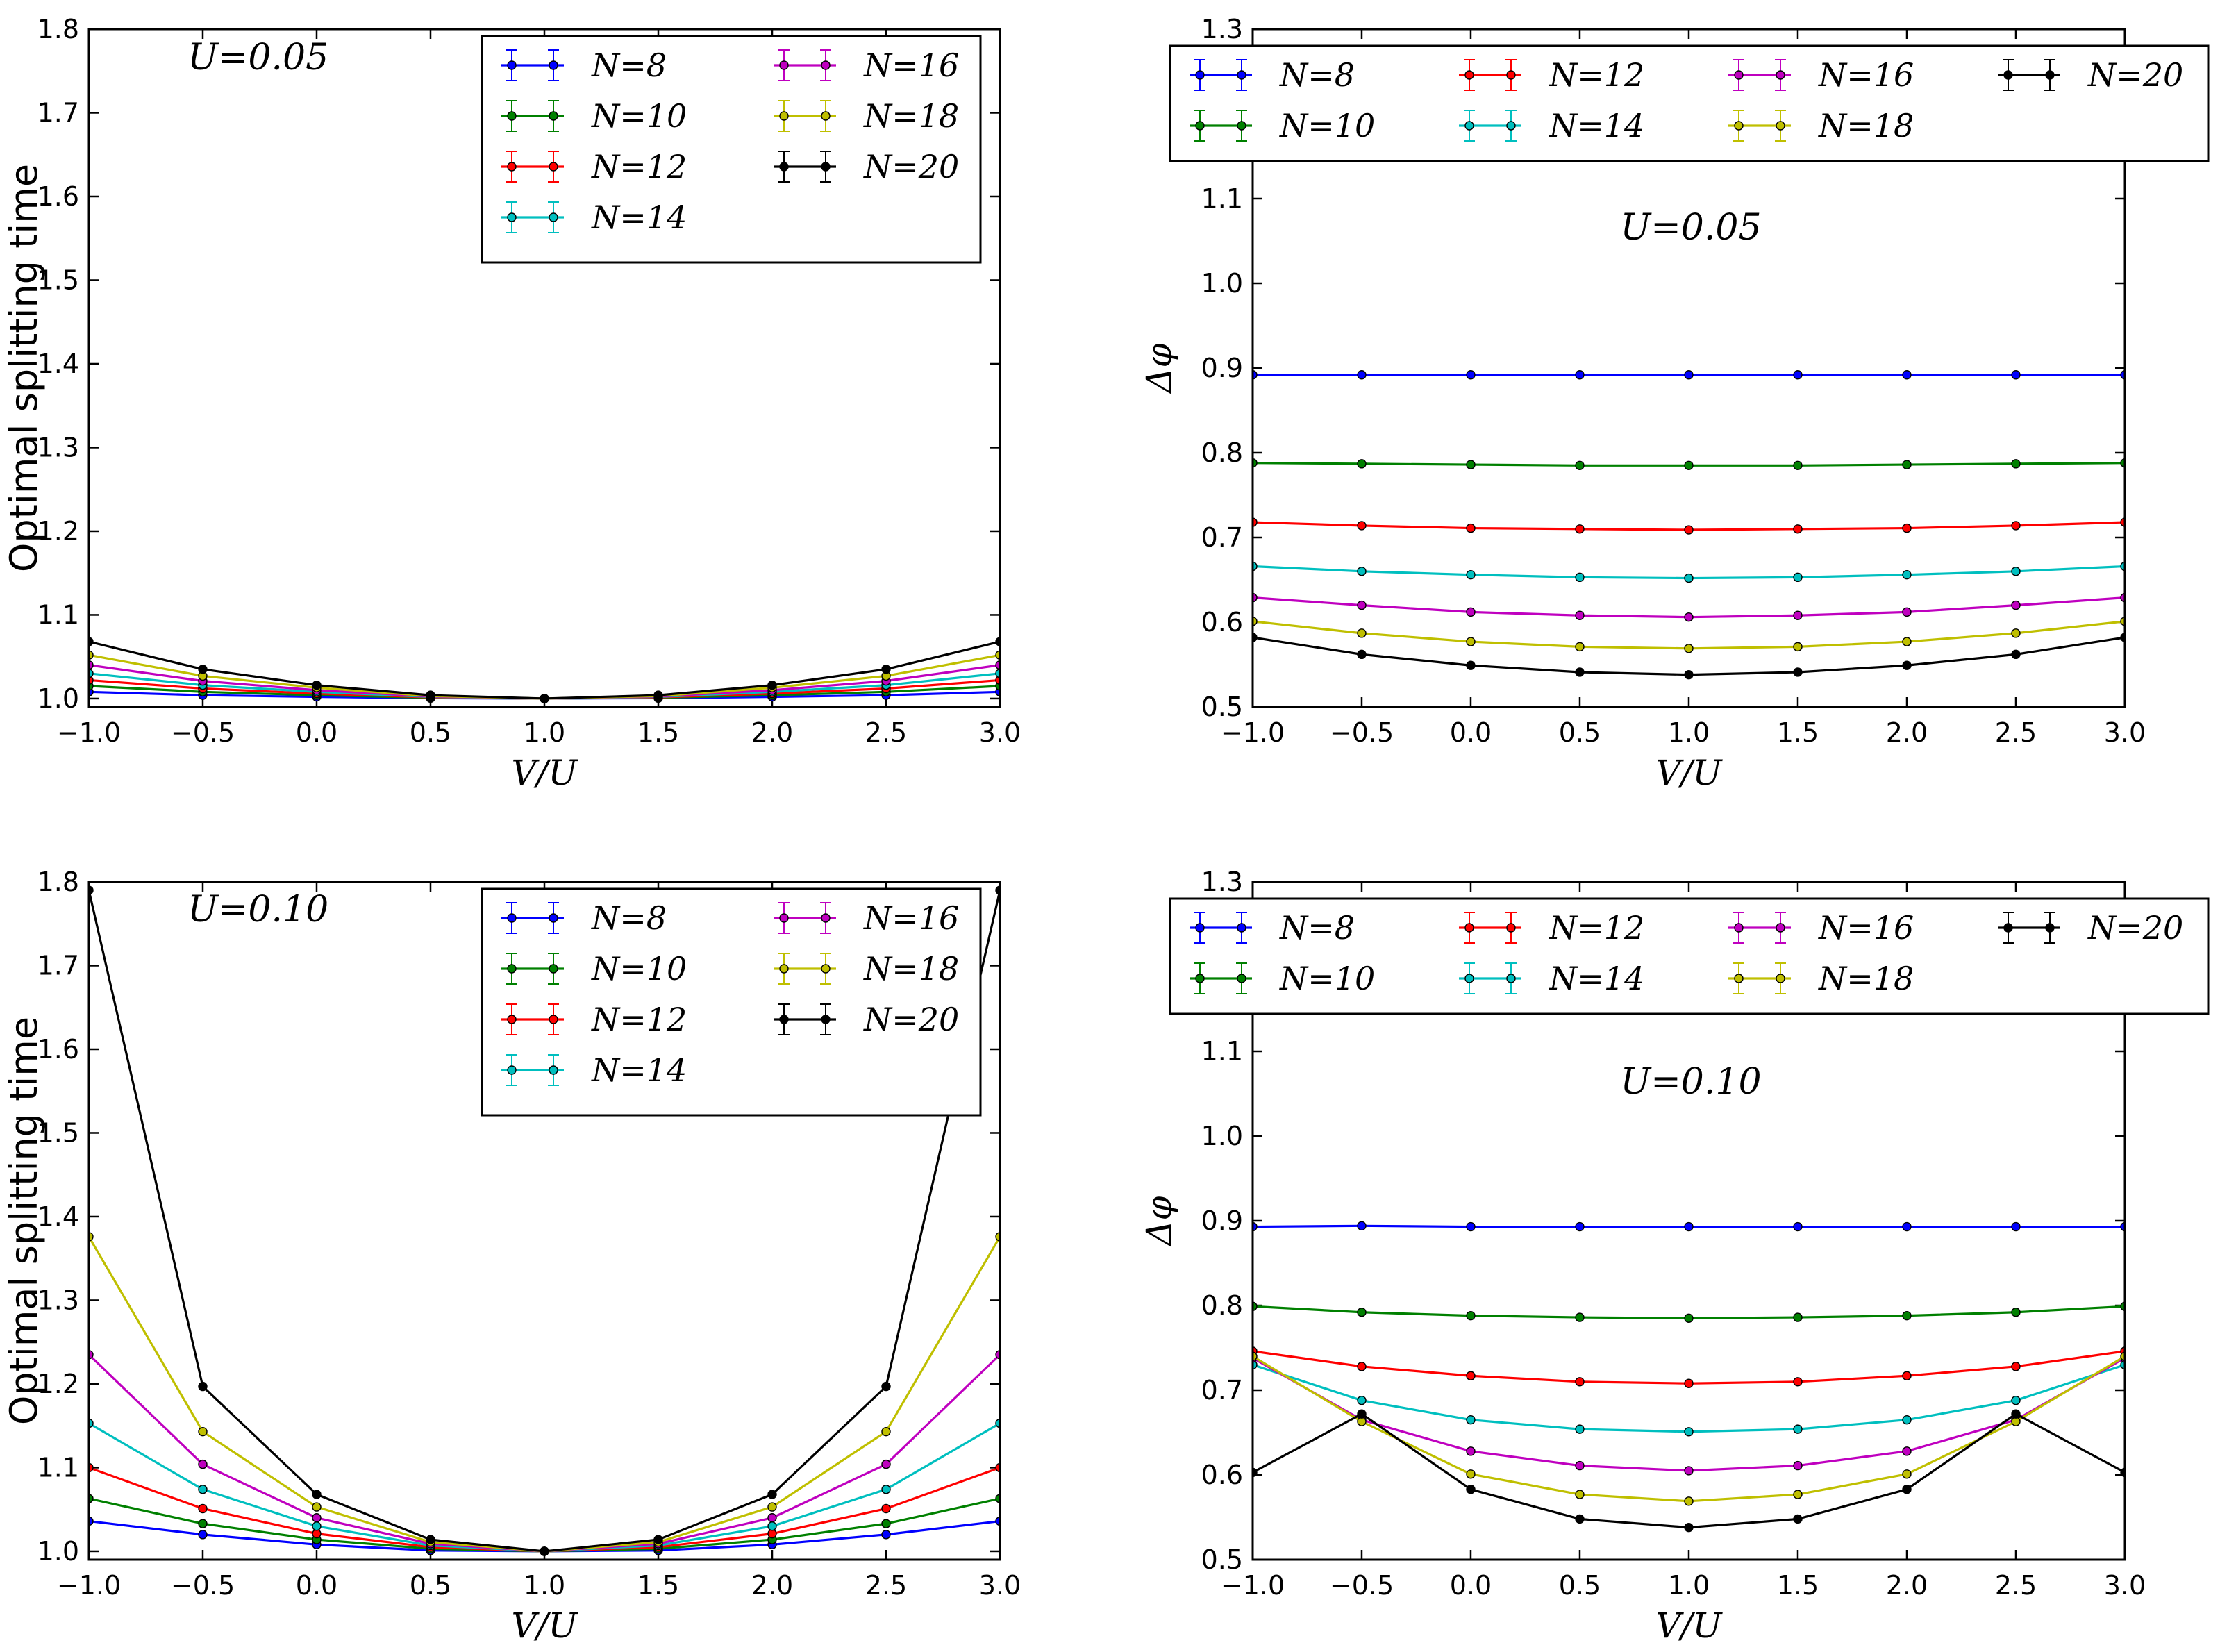 This screenshot has width=2220, height=1652. What do you see at coordinates (867, 65) in the screenshot?
I see `legend-item-n-16: N=16` at bounding box center [867, 65].